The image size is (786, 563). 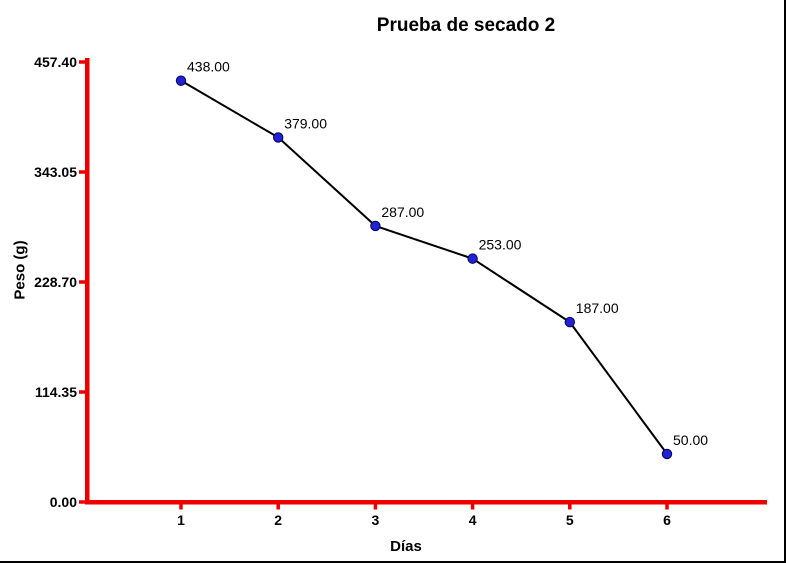 I want to click on chart-title: Prueba de secado 2, so click(x=466, y=25).